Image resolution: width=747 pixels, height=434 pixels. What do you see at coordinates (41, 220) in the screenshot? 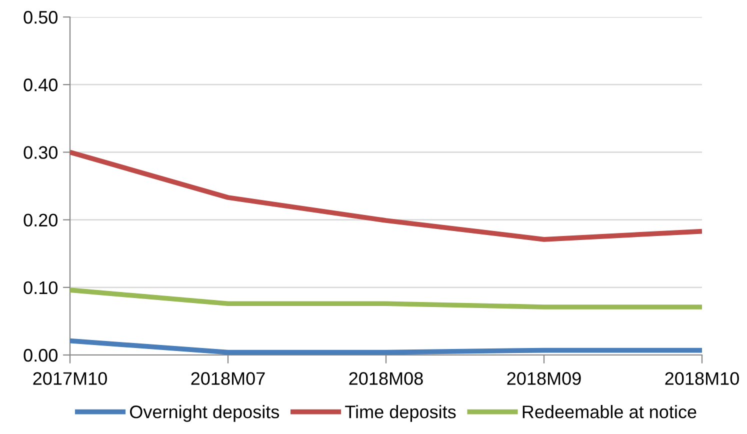
I see `y-tick-label: 0.20` at bounding box center [41, 220].